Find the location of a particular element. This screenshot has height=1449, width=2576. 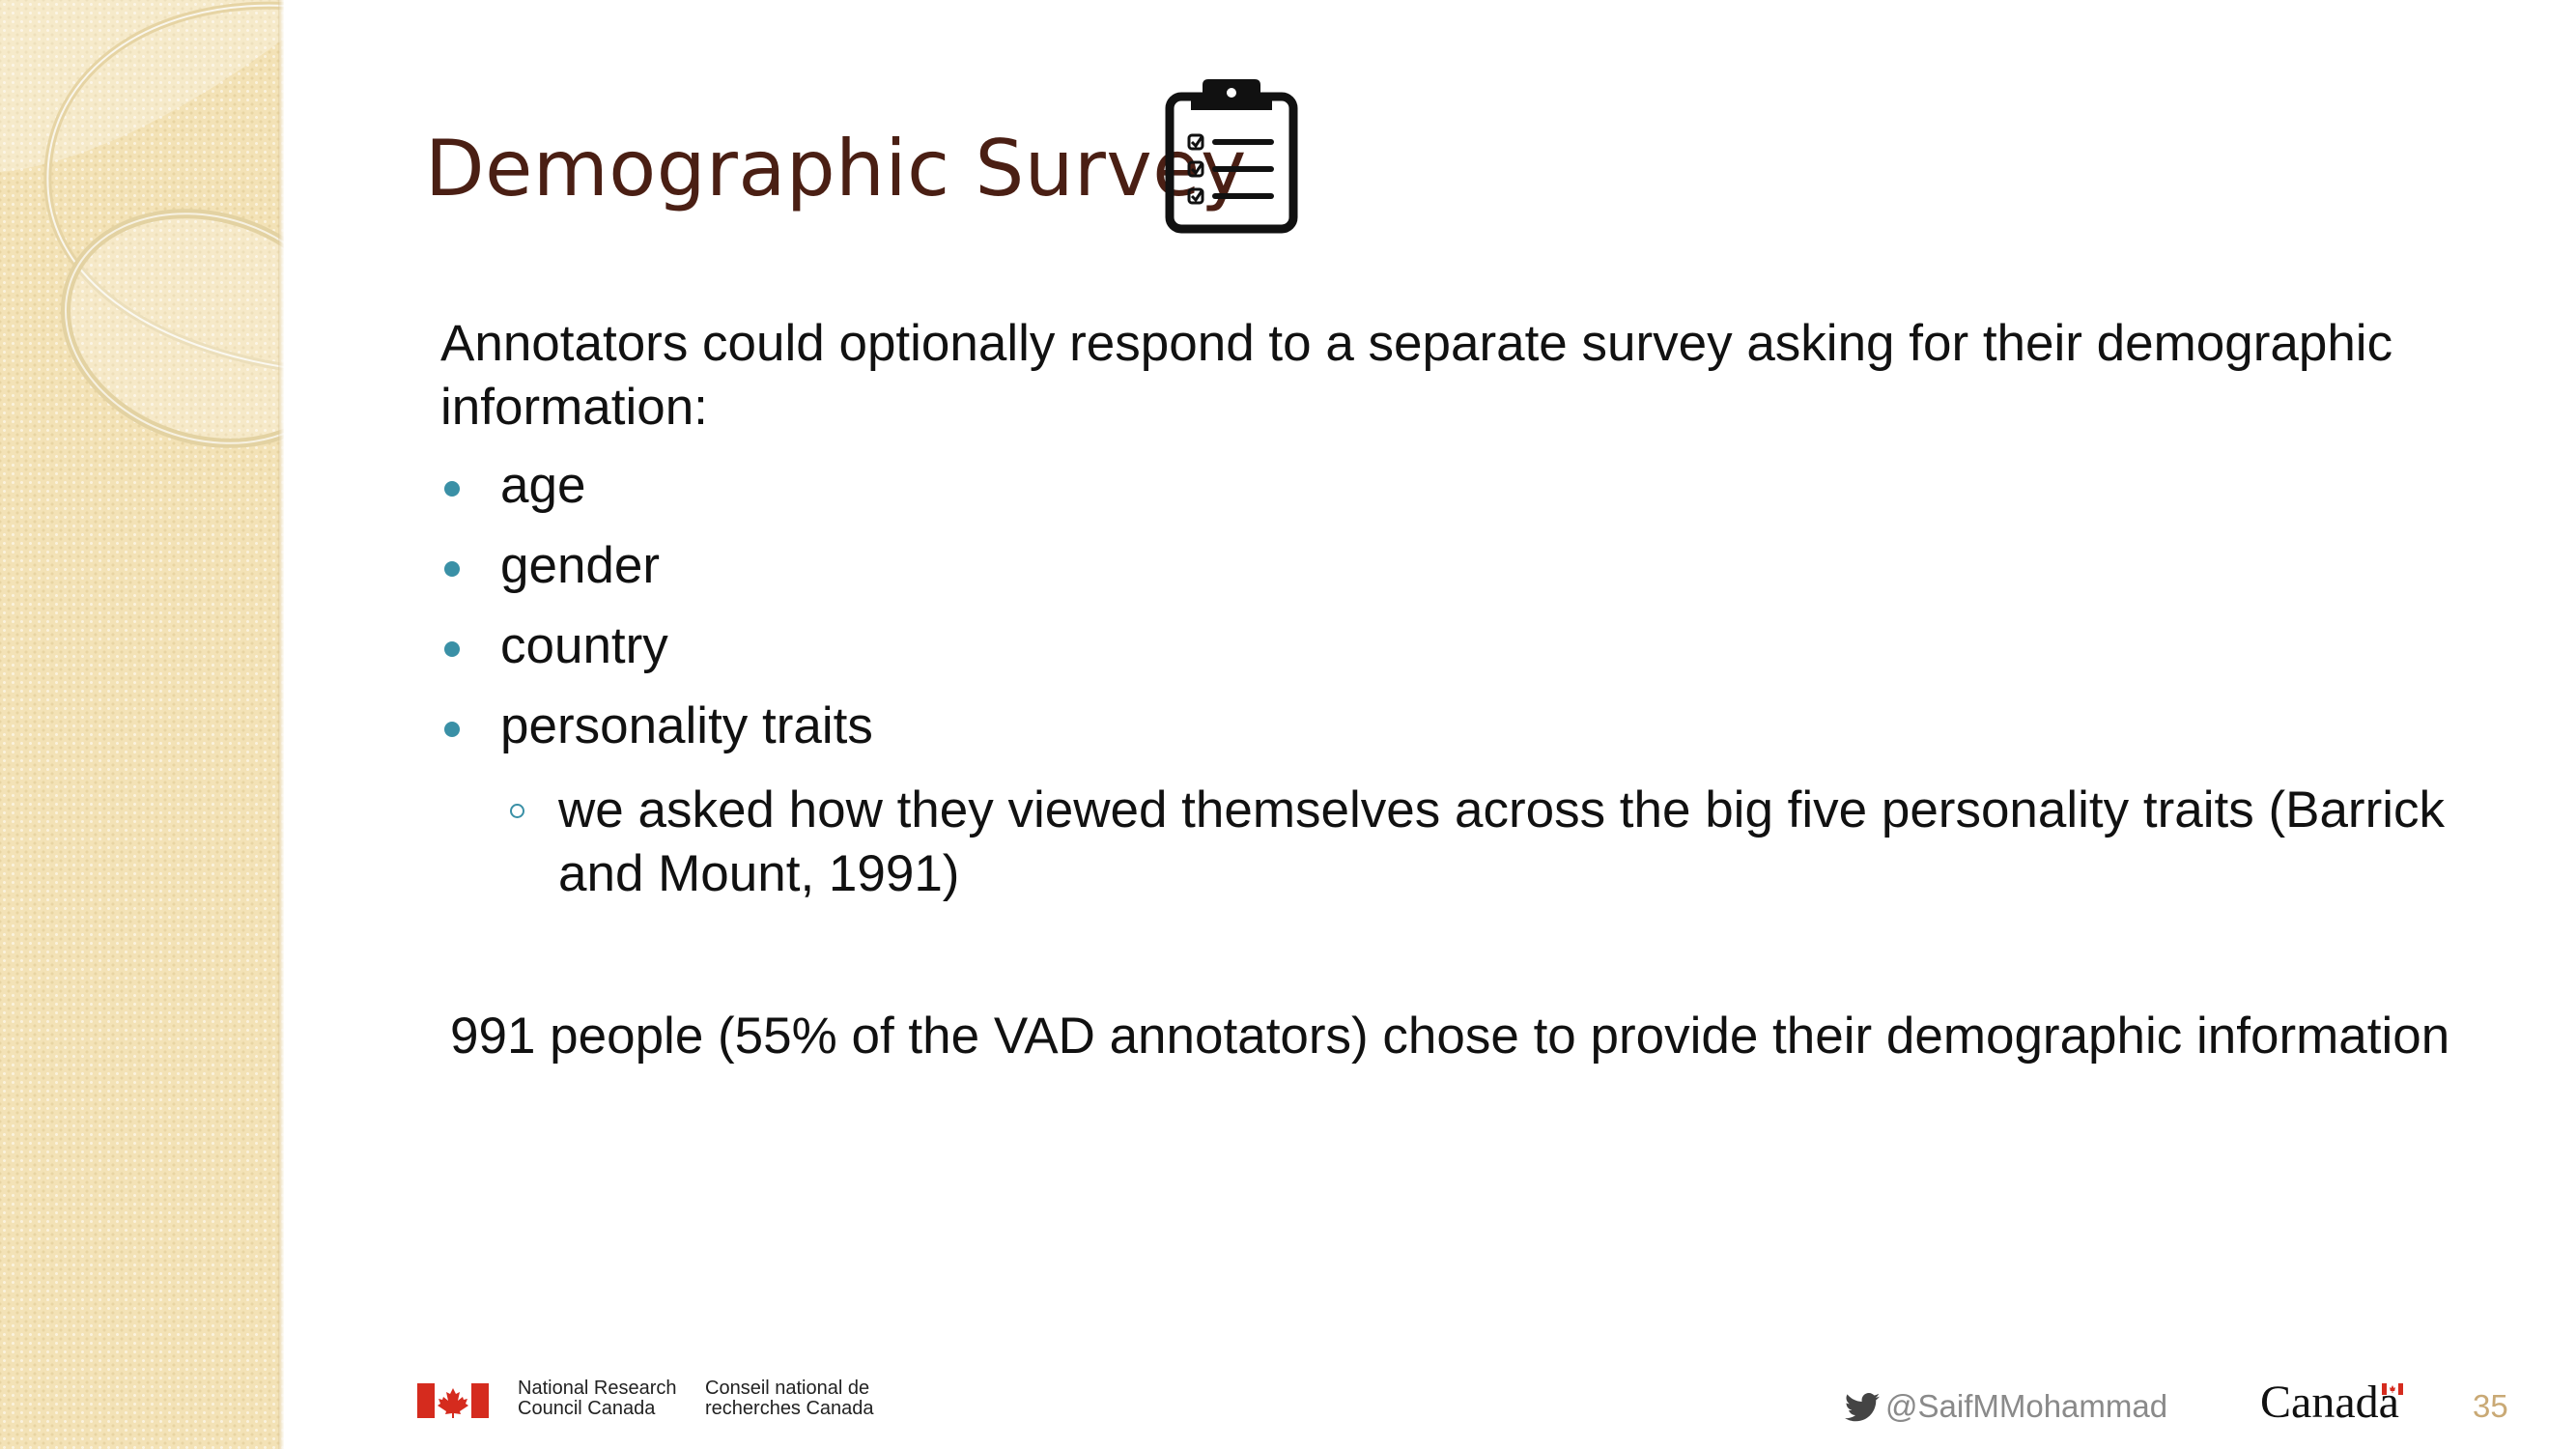

canada-flag-icon is located at coordinates (453, 1400).